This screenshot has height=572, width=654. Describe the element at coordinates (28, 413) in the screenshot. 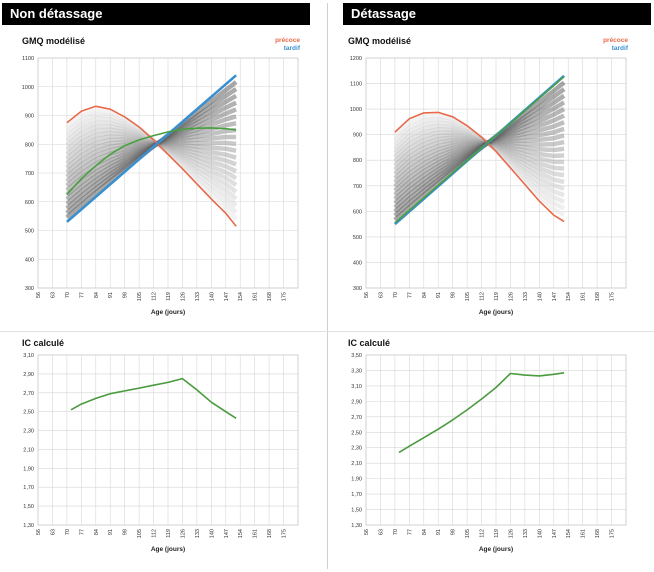

I see `y-tick-label: 2,50` at that location.